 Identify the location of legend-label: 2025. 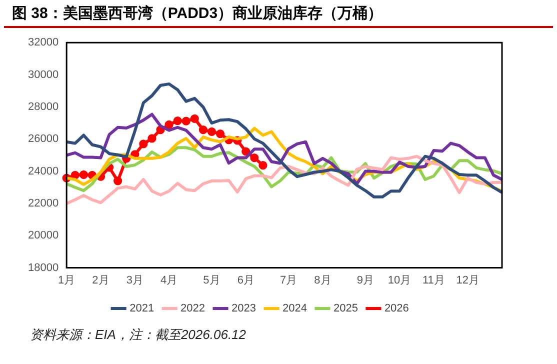
(345, 308).